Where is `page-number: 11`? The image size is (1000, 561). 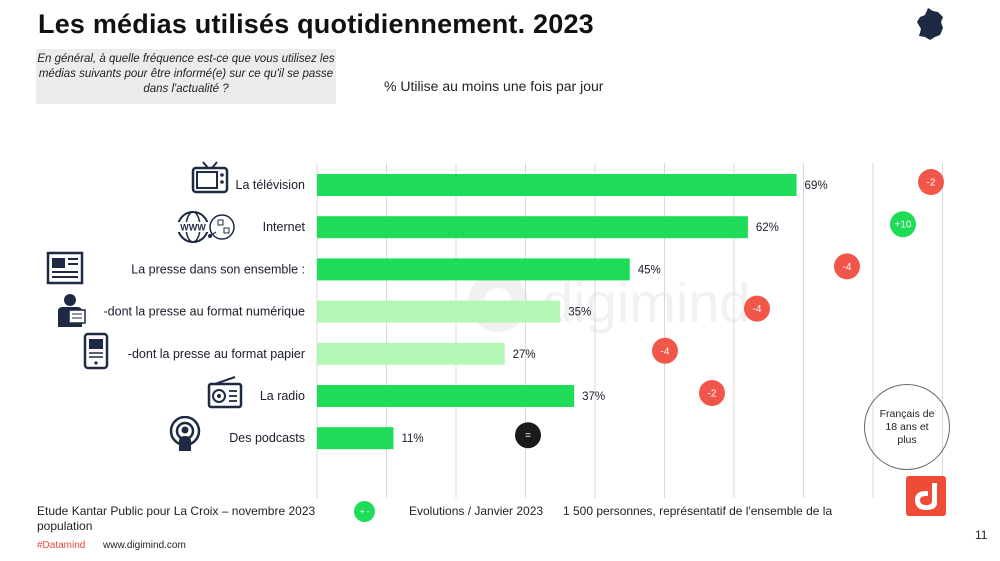 page-number: 11 is located at coordinates (981, 535).